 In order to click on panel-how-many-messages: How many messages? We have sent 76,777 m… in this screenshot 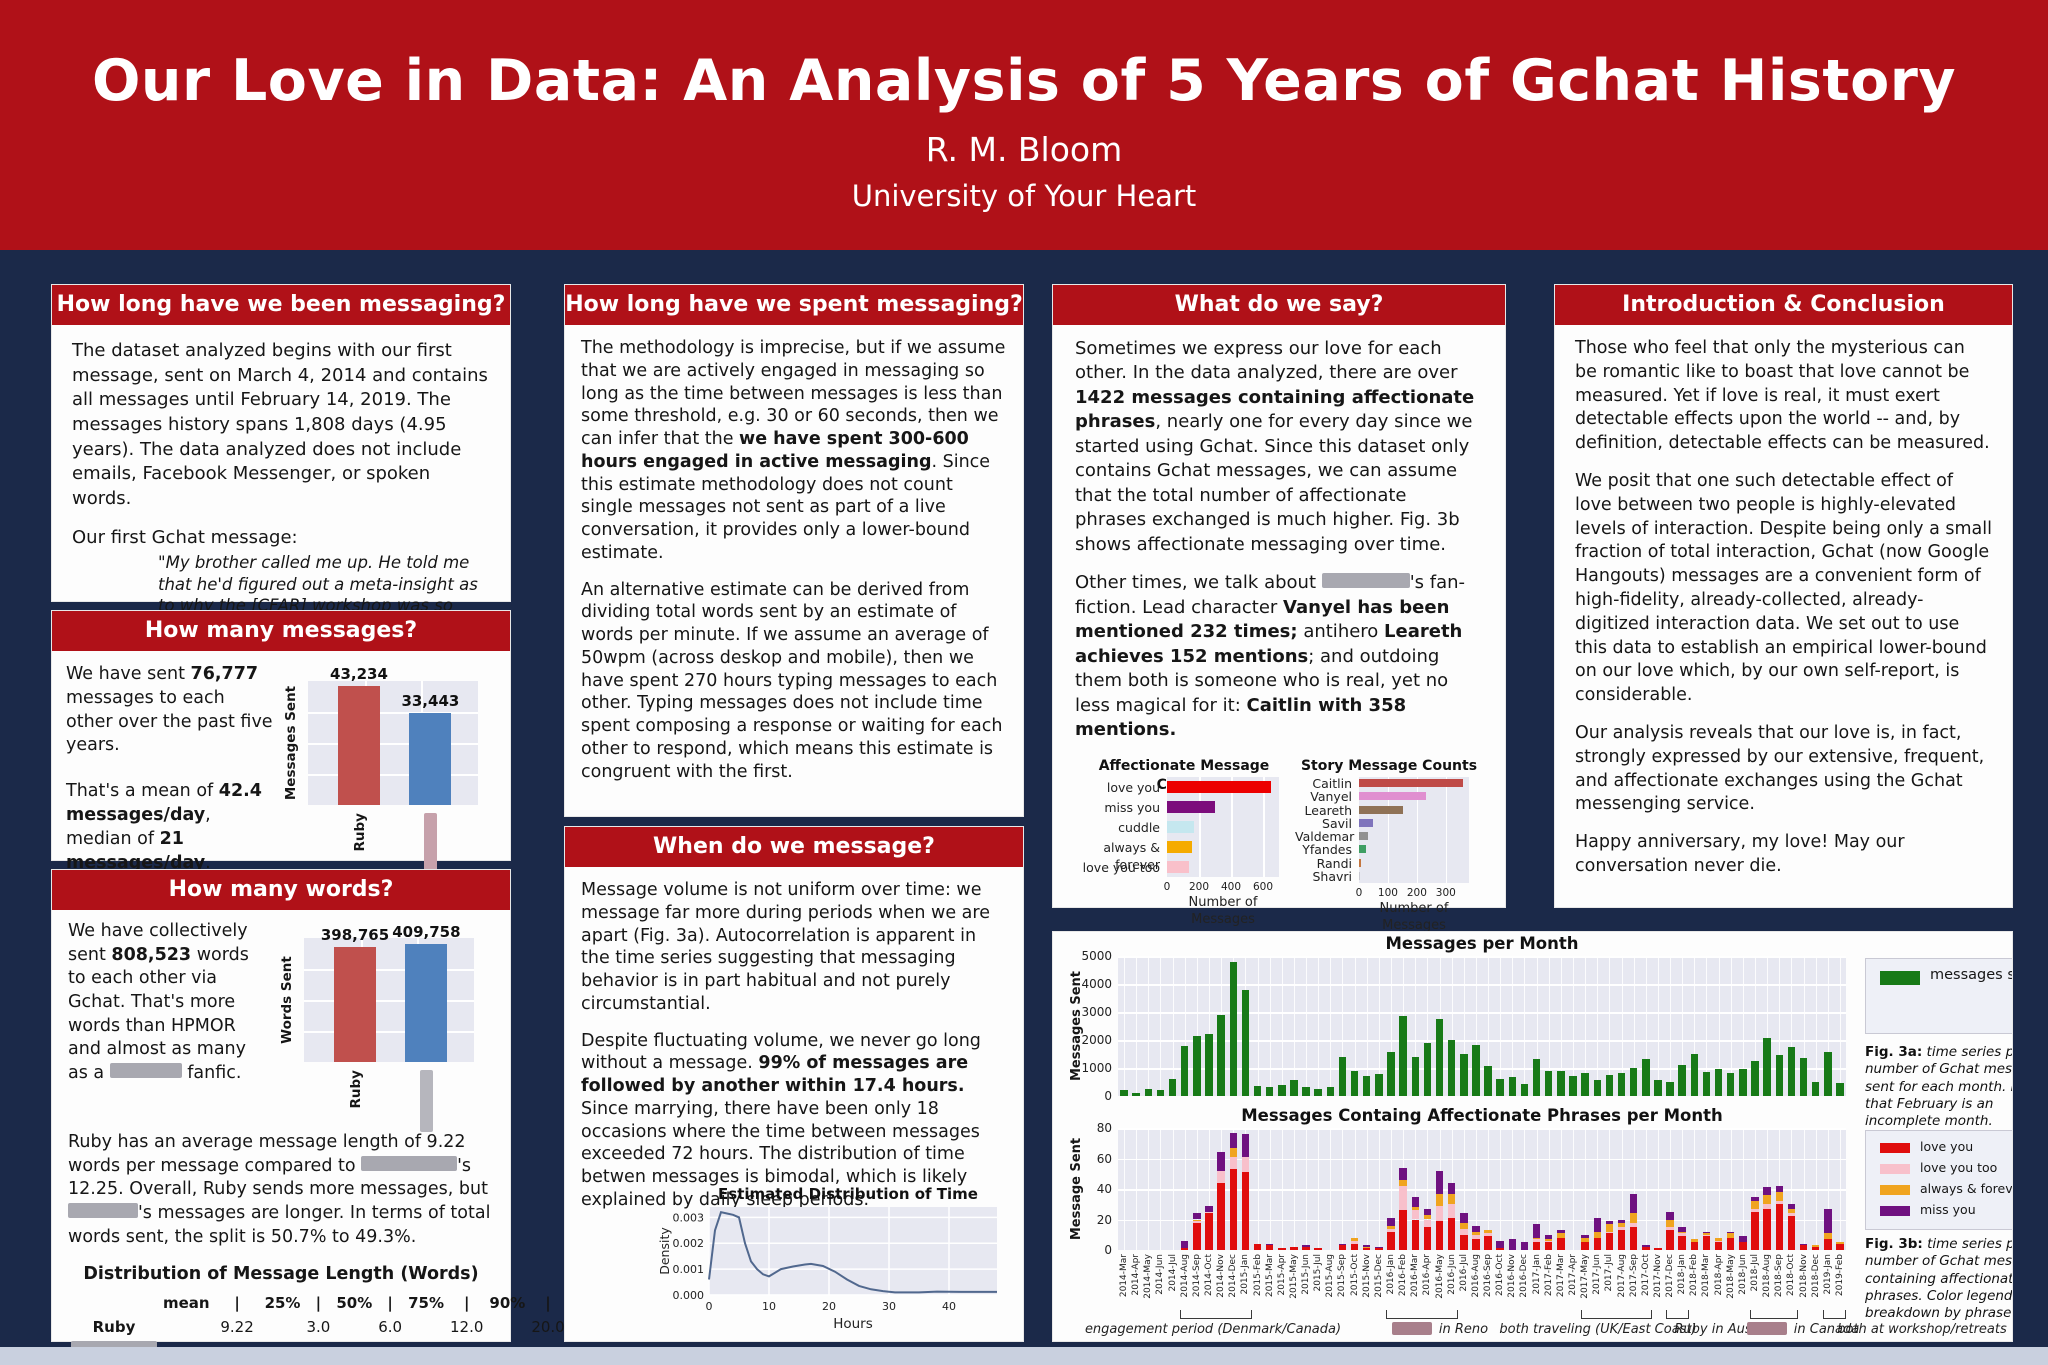, I will do `click(281, 743)`.